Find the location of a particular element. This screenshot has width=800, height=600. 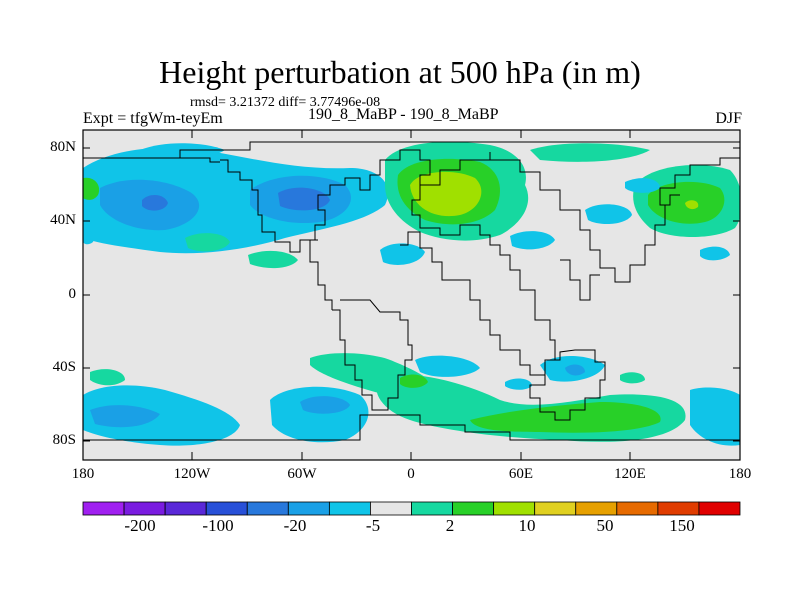

lat-label-0: 0 is located at coordinates (72, 294).